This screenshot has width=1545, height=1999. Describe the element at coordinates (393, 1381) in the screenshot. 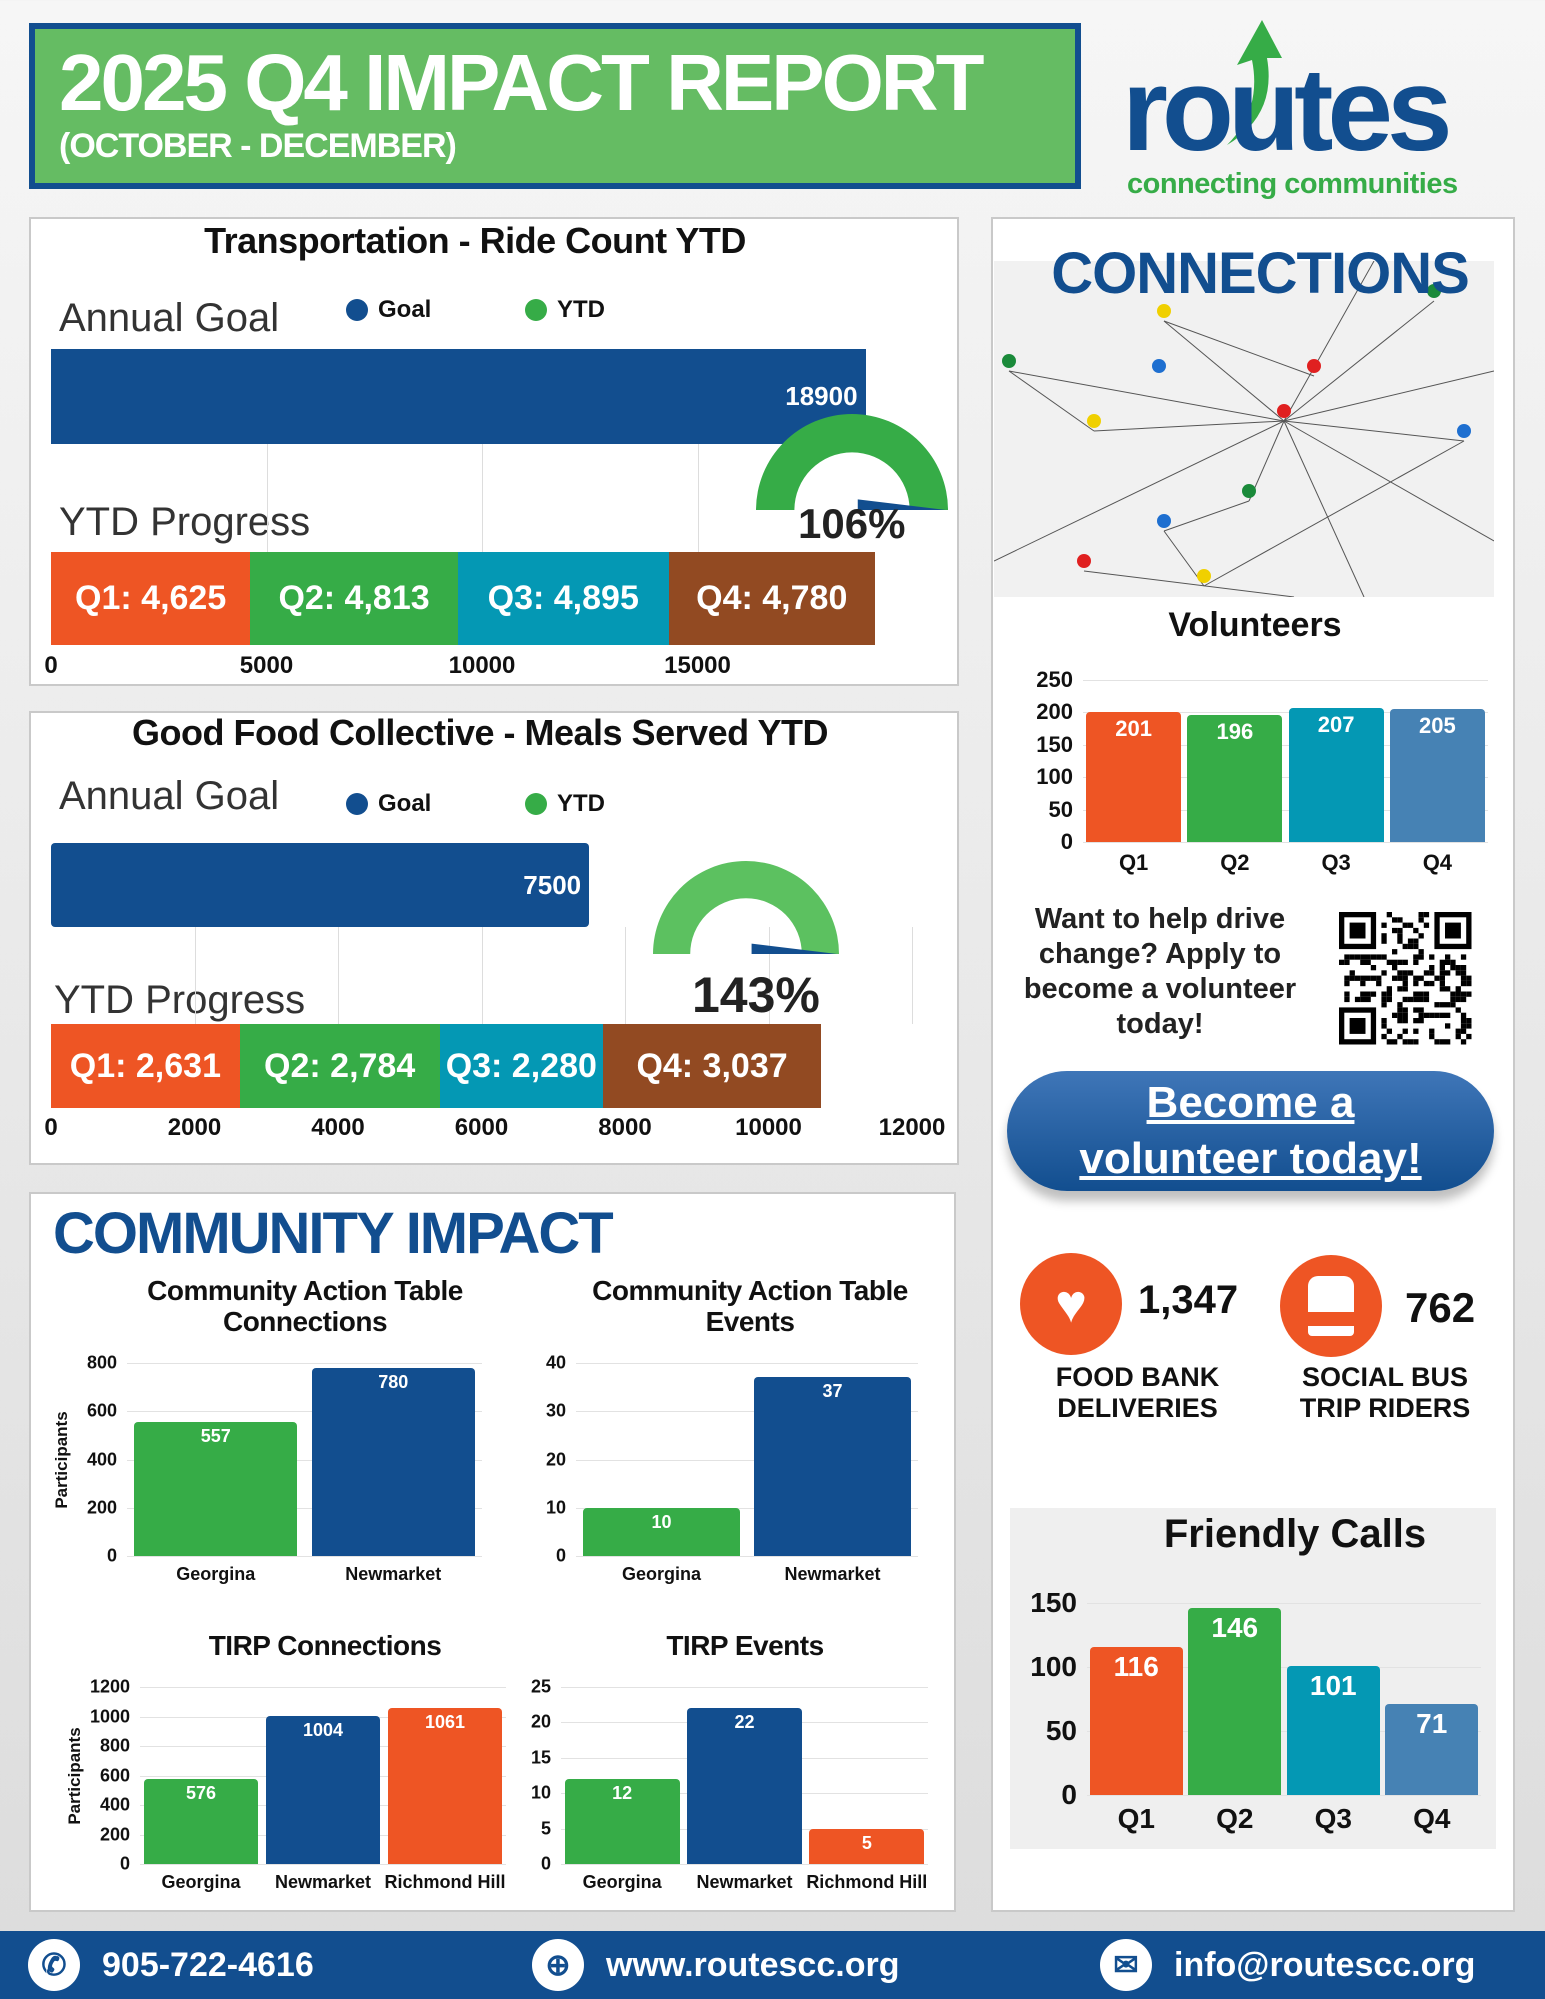

I see `bar-value-label: 780` at that location.